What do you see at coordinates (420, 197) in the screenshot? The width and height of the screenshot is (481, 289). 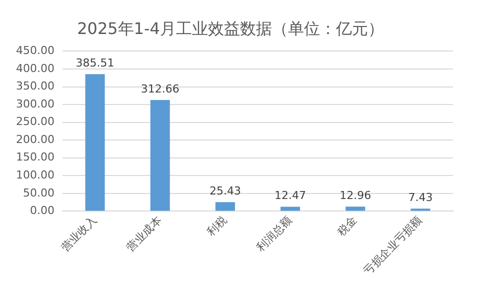 I see `data-label: 7.43` at bounding box center [420, 197].